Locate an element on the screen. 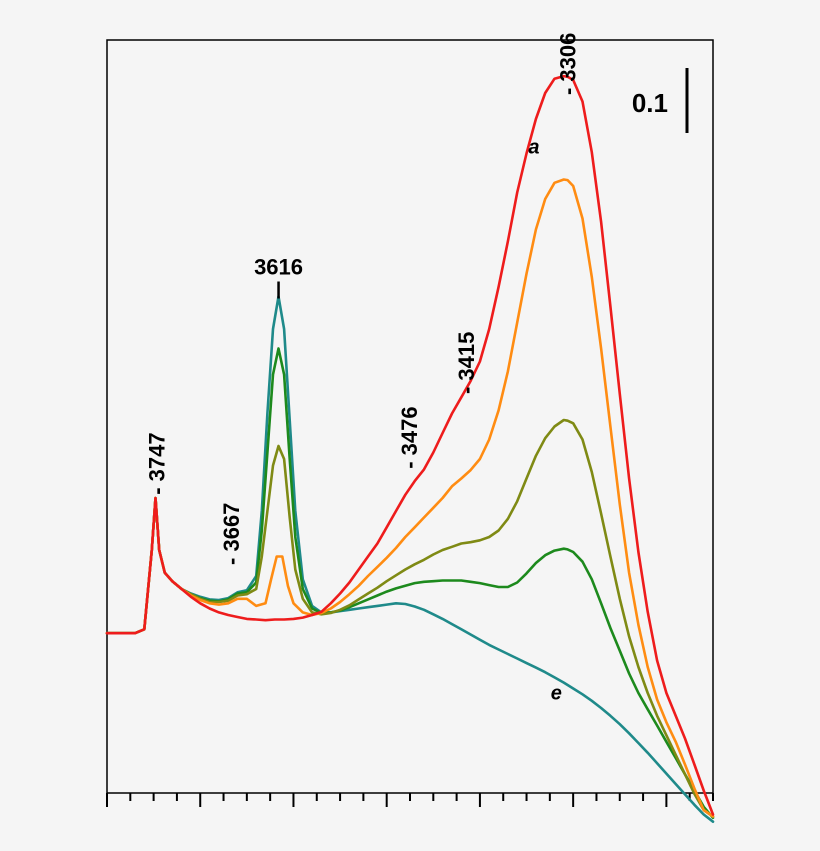  peak-label: - 3415 is located at coordinates (466, 363).